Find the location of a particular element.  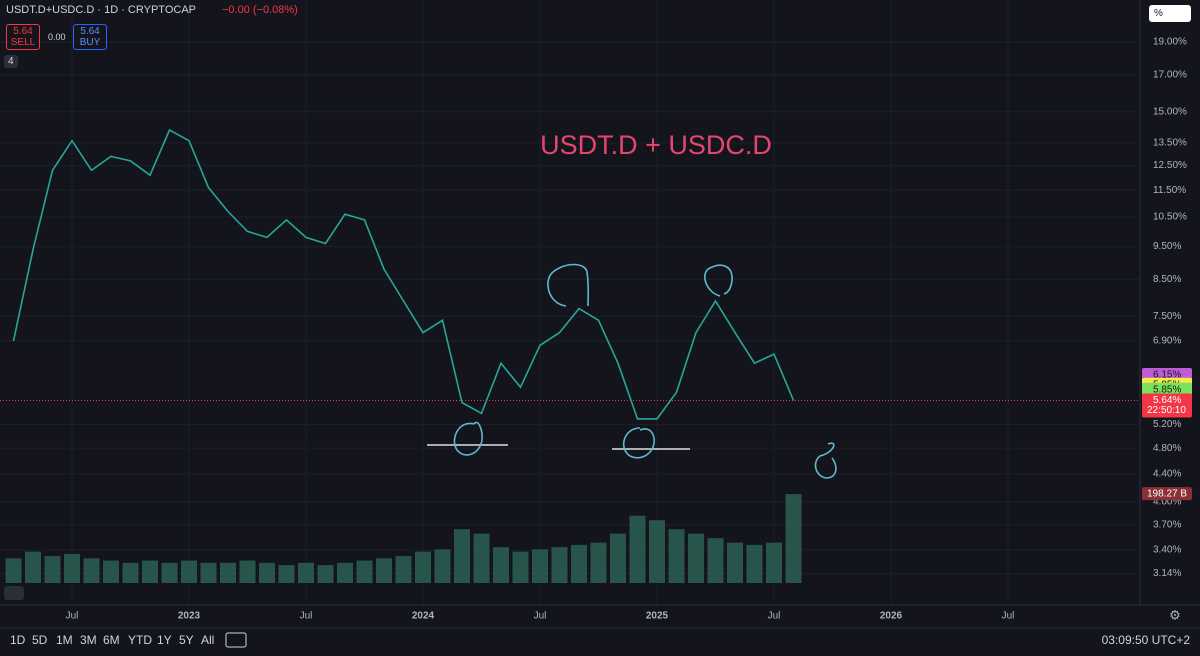

sell-price: 5.64 is located at coordinates (23, 31).